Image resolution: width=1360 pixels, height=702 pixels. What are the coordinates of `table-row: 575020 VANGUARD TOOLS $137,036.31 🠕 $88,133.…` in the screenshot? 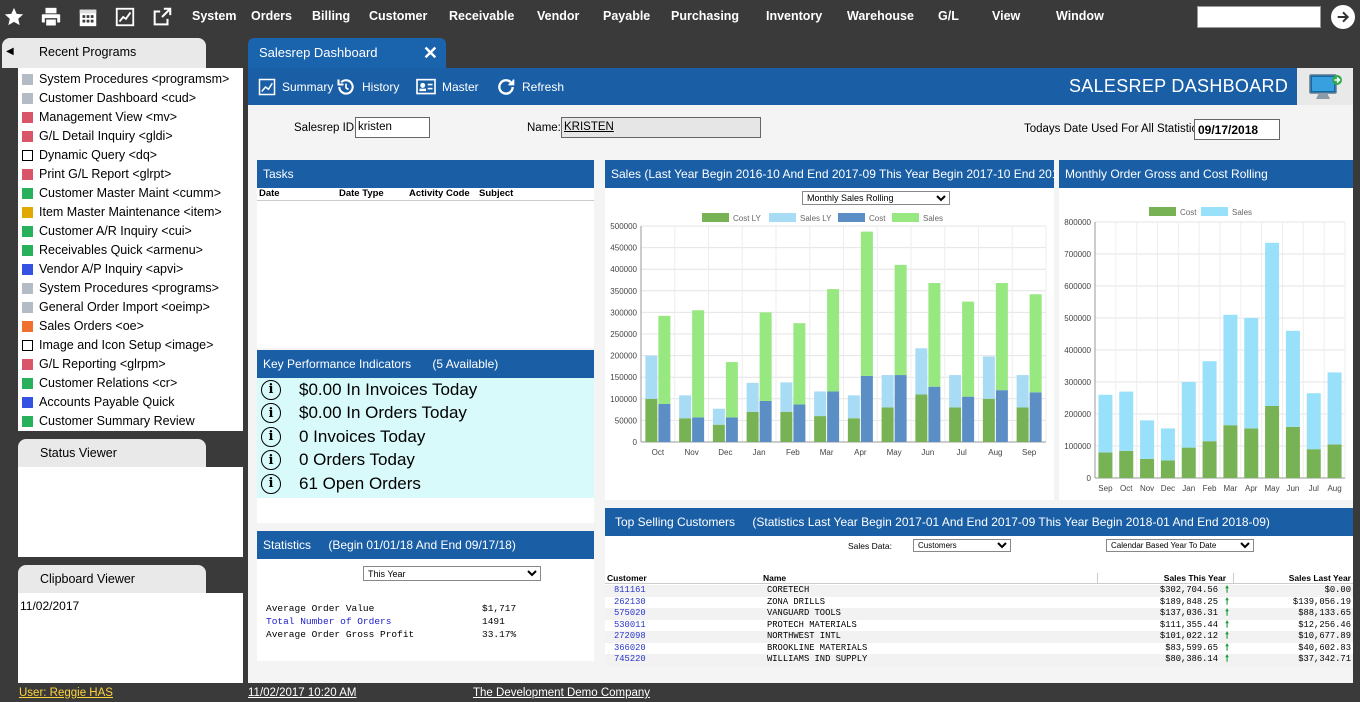 It's located at (979, 614).